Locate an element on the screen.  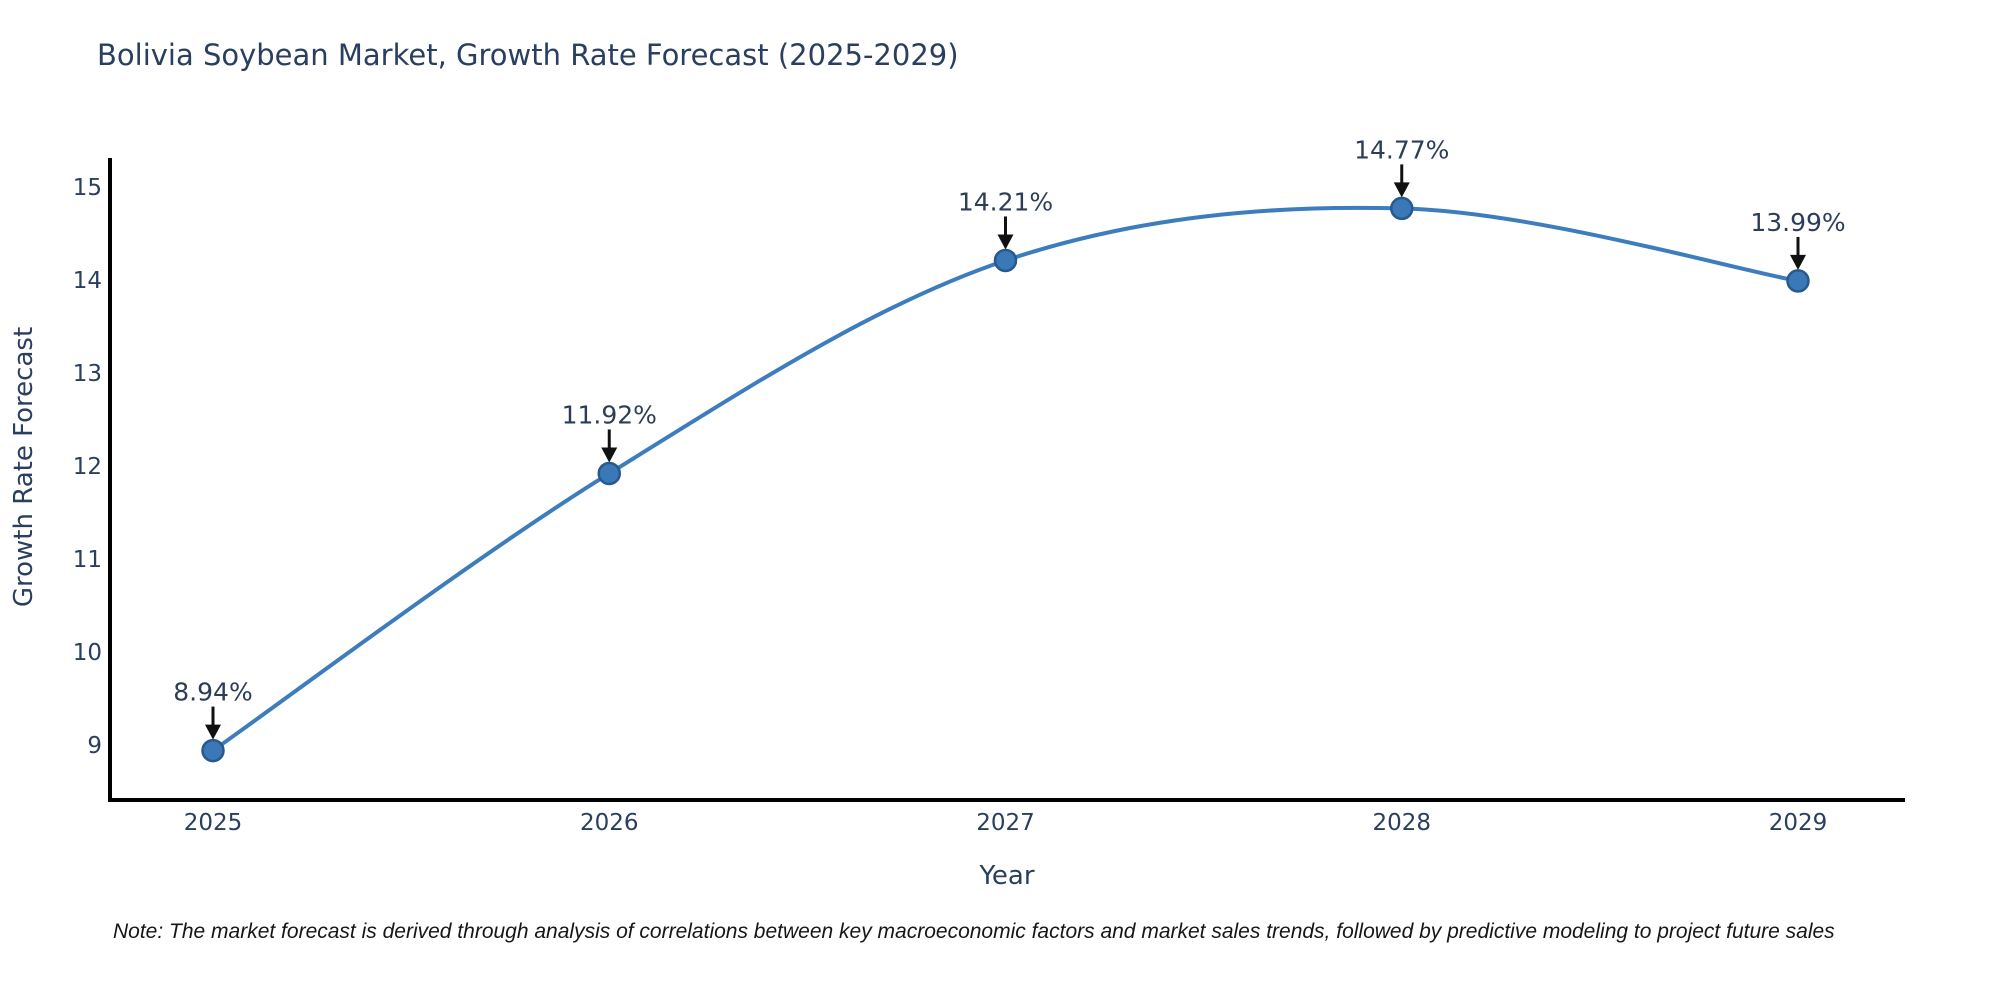
y-tick-label: 9 is located at coordinates (94, 746).